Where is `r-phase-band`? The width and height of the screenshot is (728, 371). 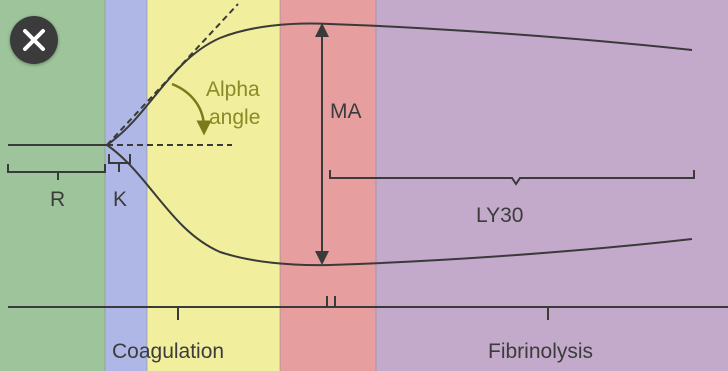 r-phase-band is located at coordinates (52, 185).